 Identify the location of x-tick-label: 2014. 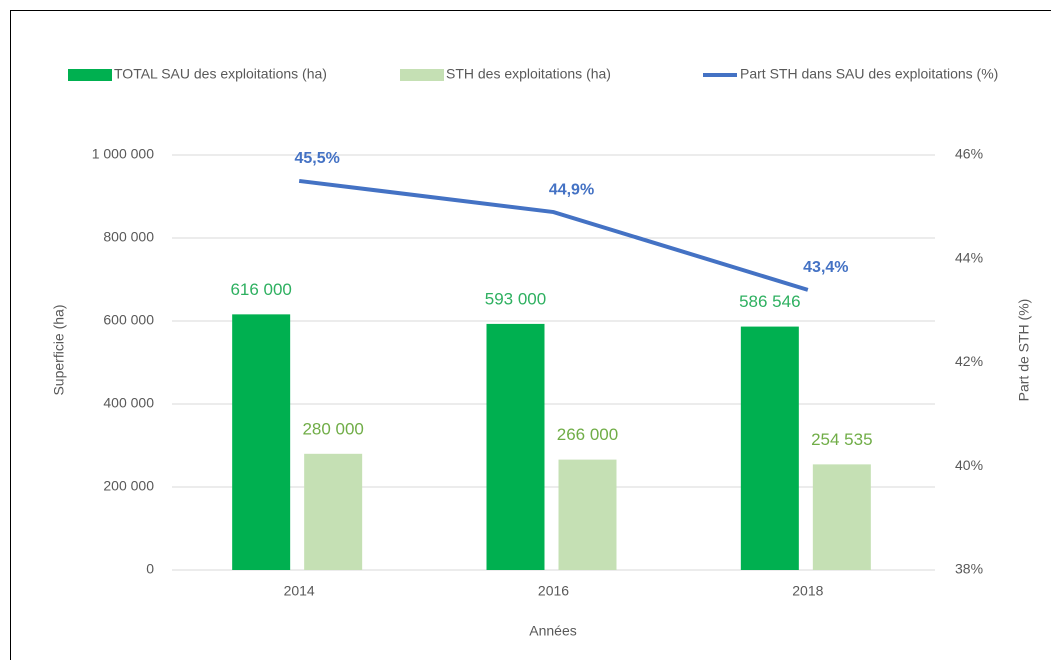
(299, 591).